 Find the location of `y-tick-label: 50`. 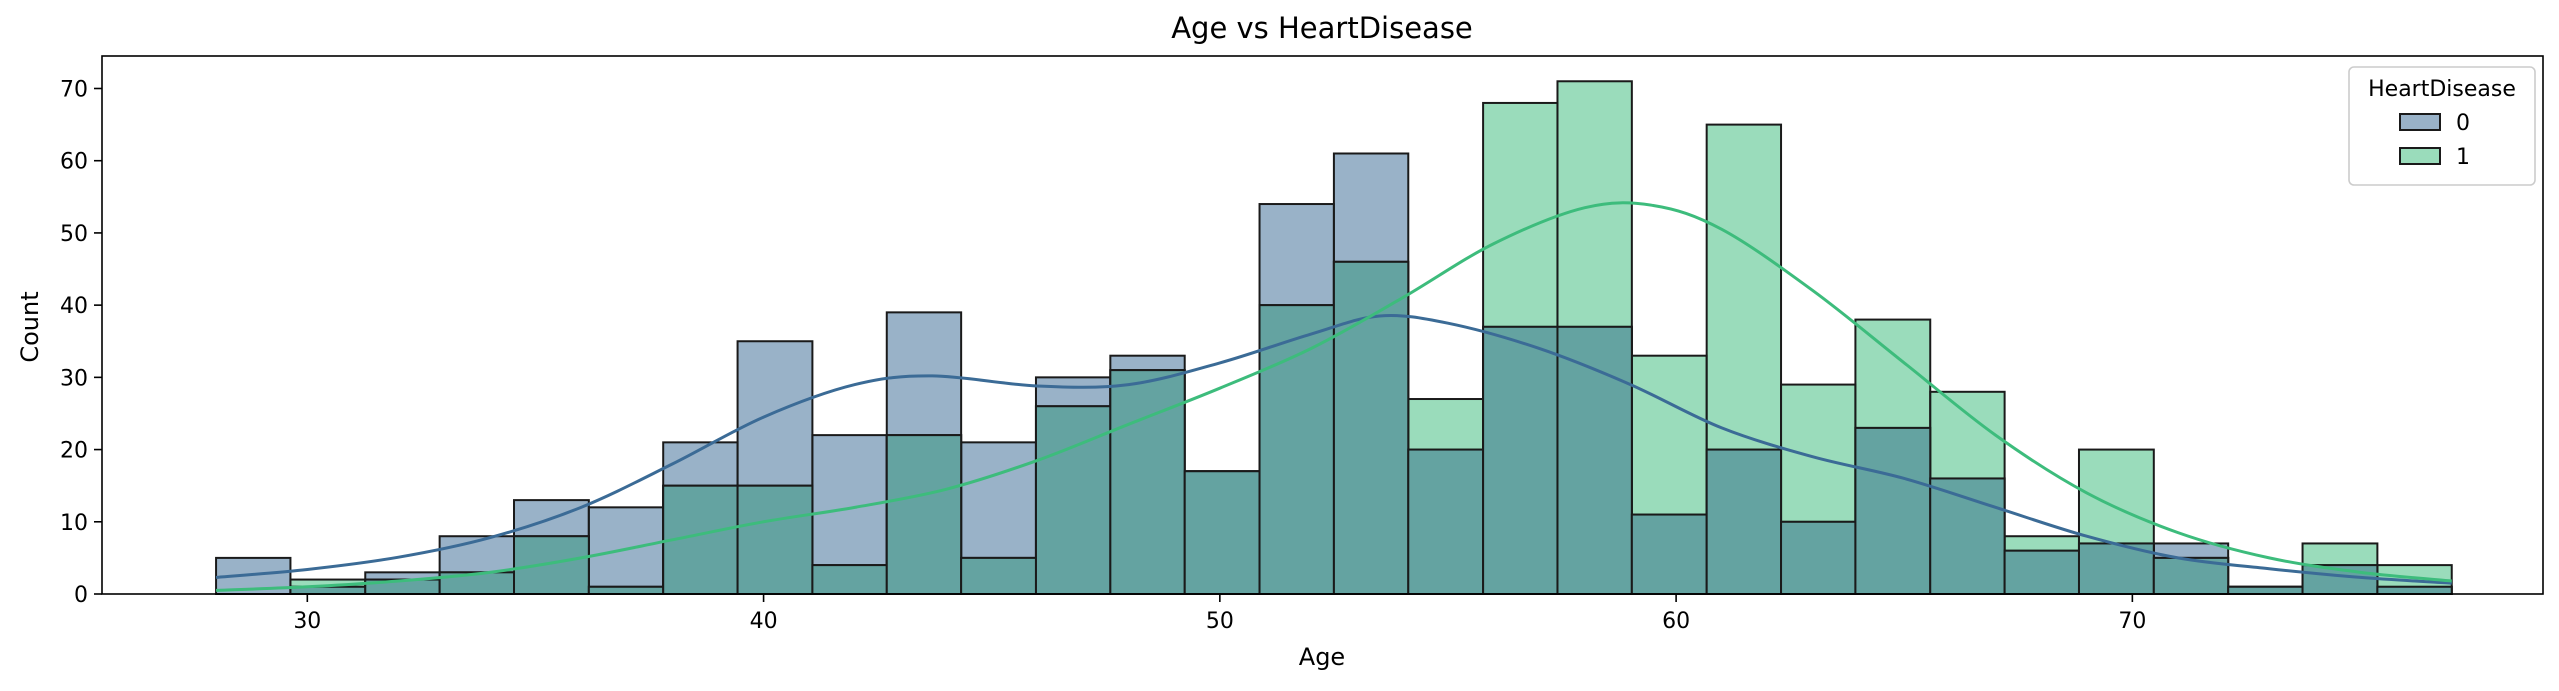

y-tick-label: 50 is located at coordinates (74, 234).